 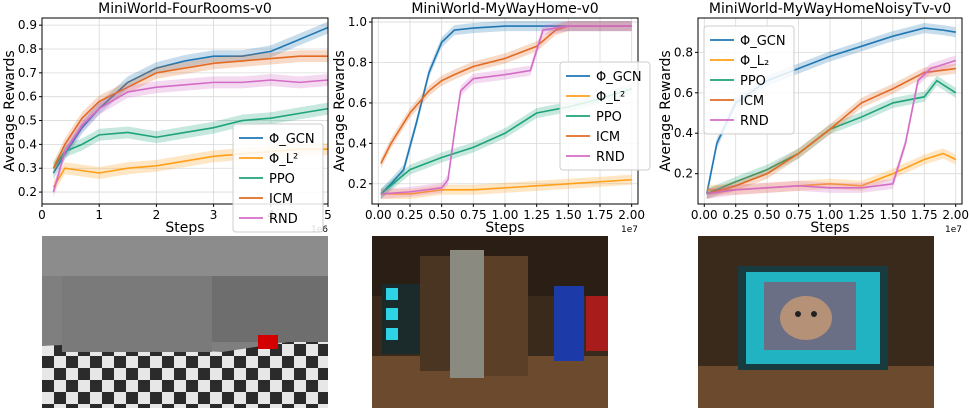 I want to click on y-tick-label: 0.5, so click(x=27, y=121).